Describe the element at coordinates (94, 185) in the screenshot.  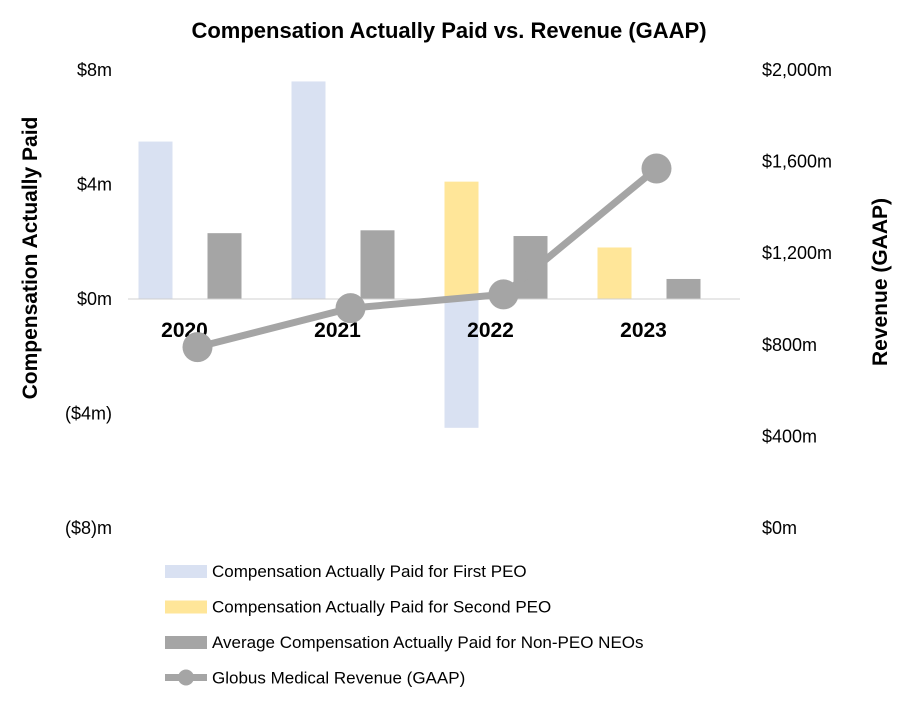
I see `y-tick-label: $4m` at that location.